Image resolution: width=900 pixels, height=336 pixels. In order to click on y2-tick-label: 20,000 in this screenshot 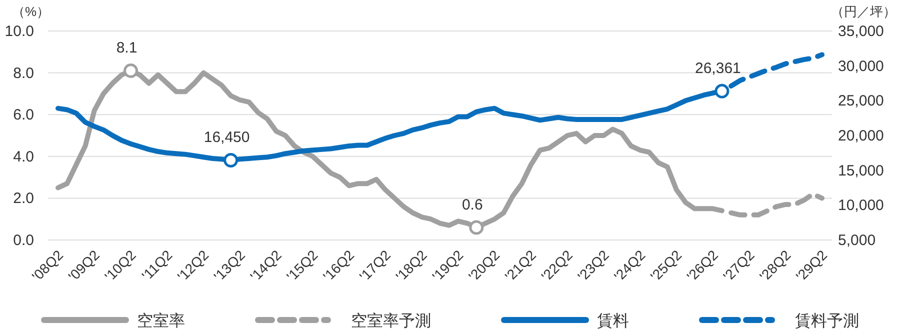, I will do `click(861, 136)`.